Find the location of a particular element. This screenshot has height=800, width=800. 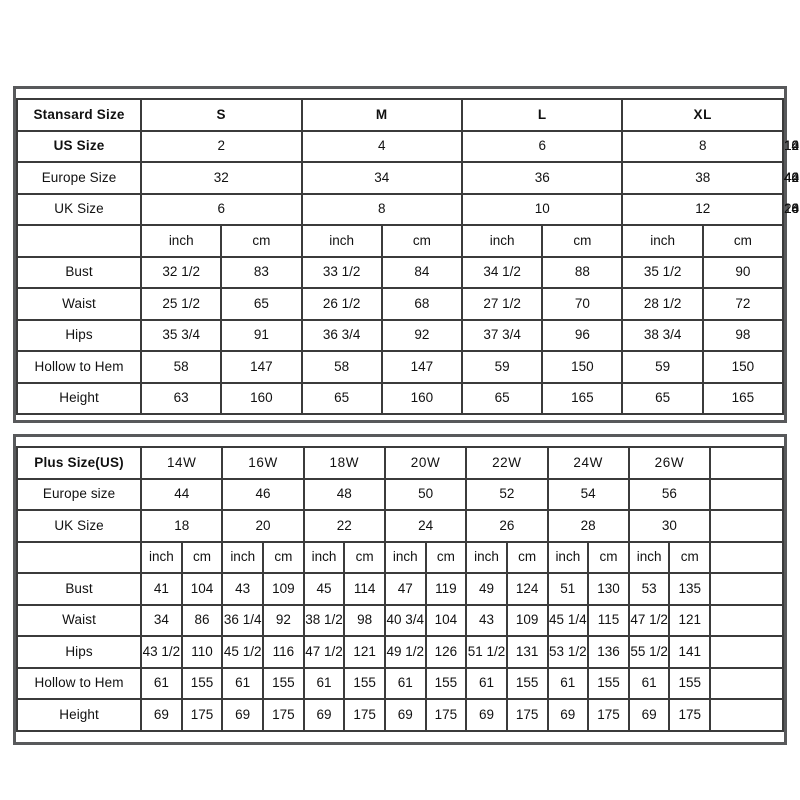

size-group-header-16w: 16W is located at coordinates (263, 463).